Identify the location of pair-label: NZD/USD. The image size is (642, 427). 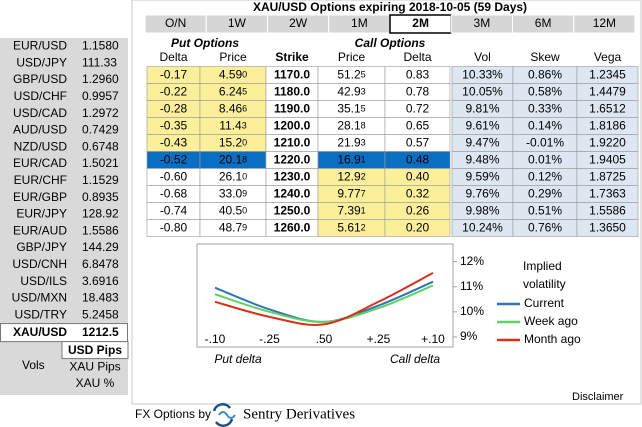
(41, 146).